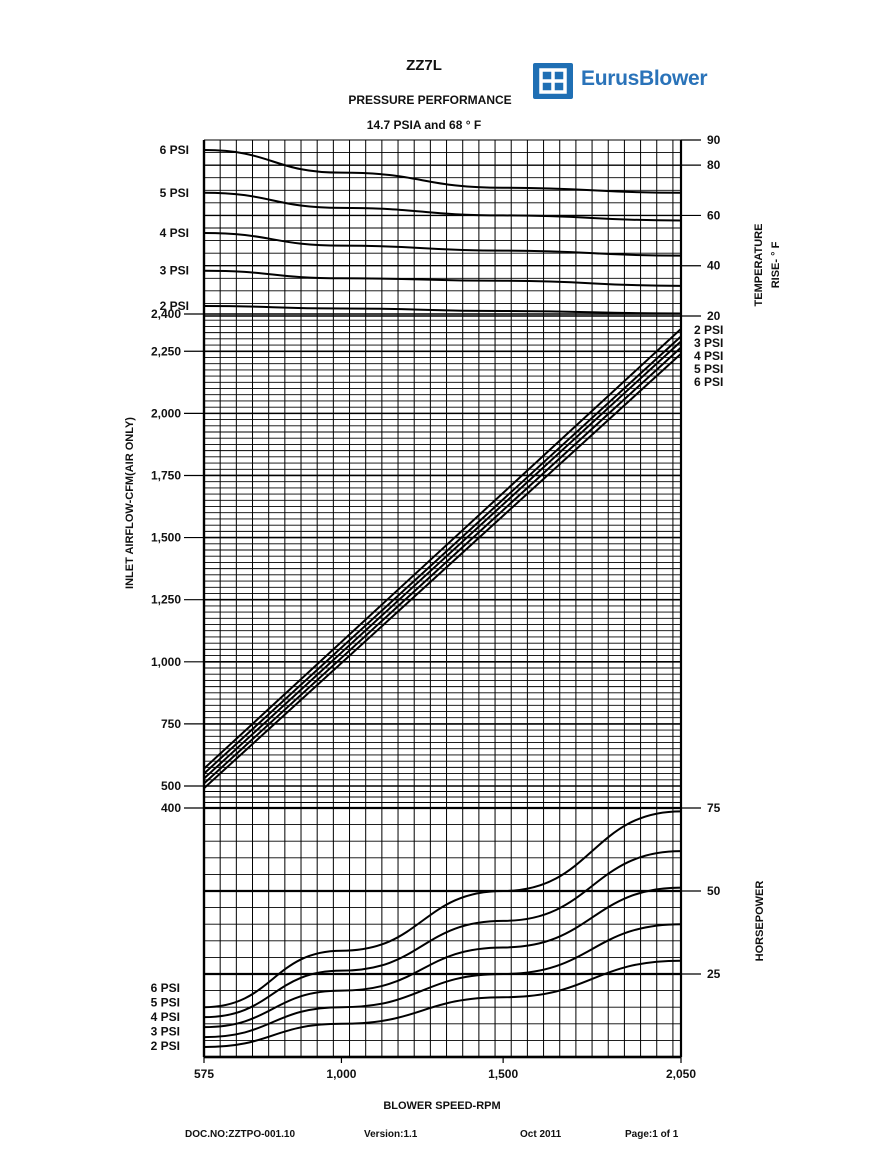 The width and height of the screenshot is (891, 1175). I want to click on horsepower-series-label: 5 PSI, so click(165, 1003).